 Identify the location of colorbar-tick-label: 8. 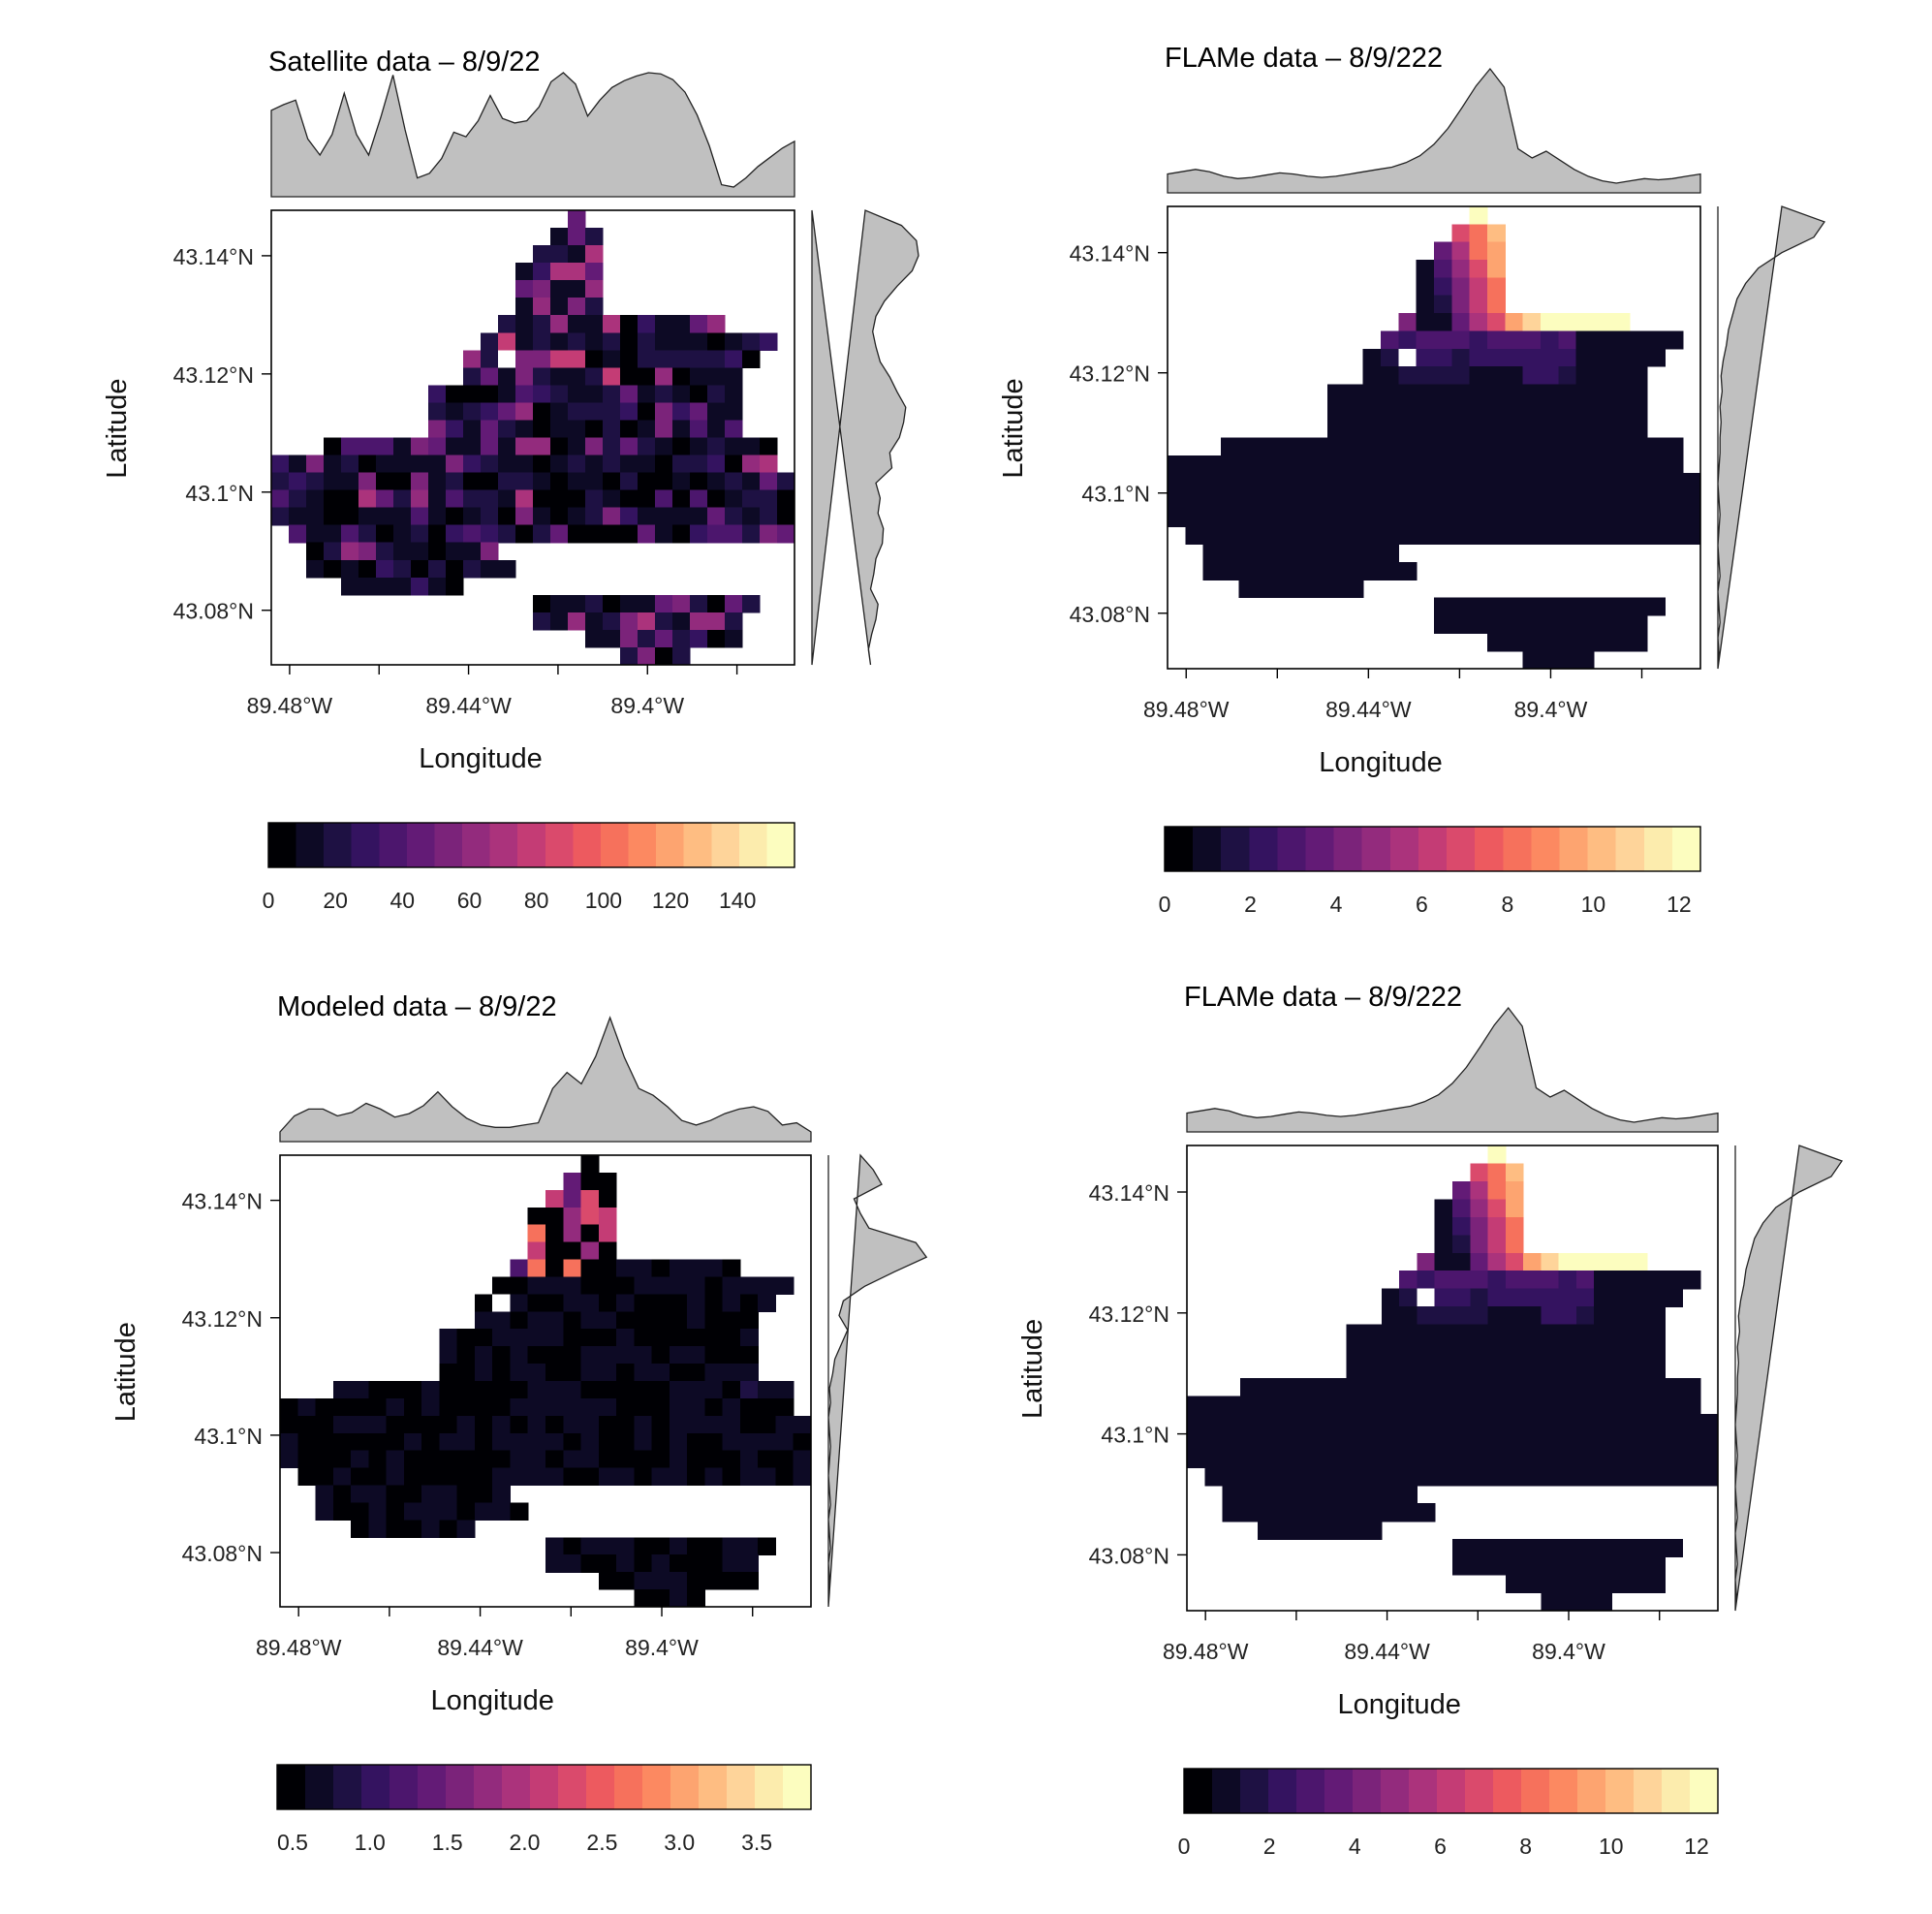
(1525, 1846).